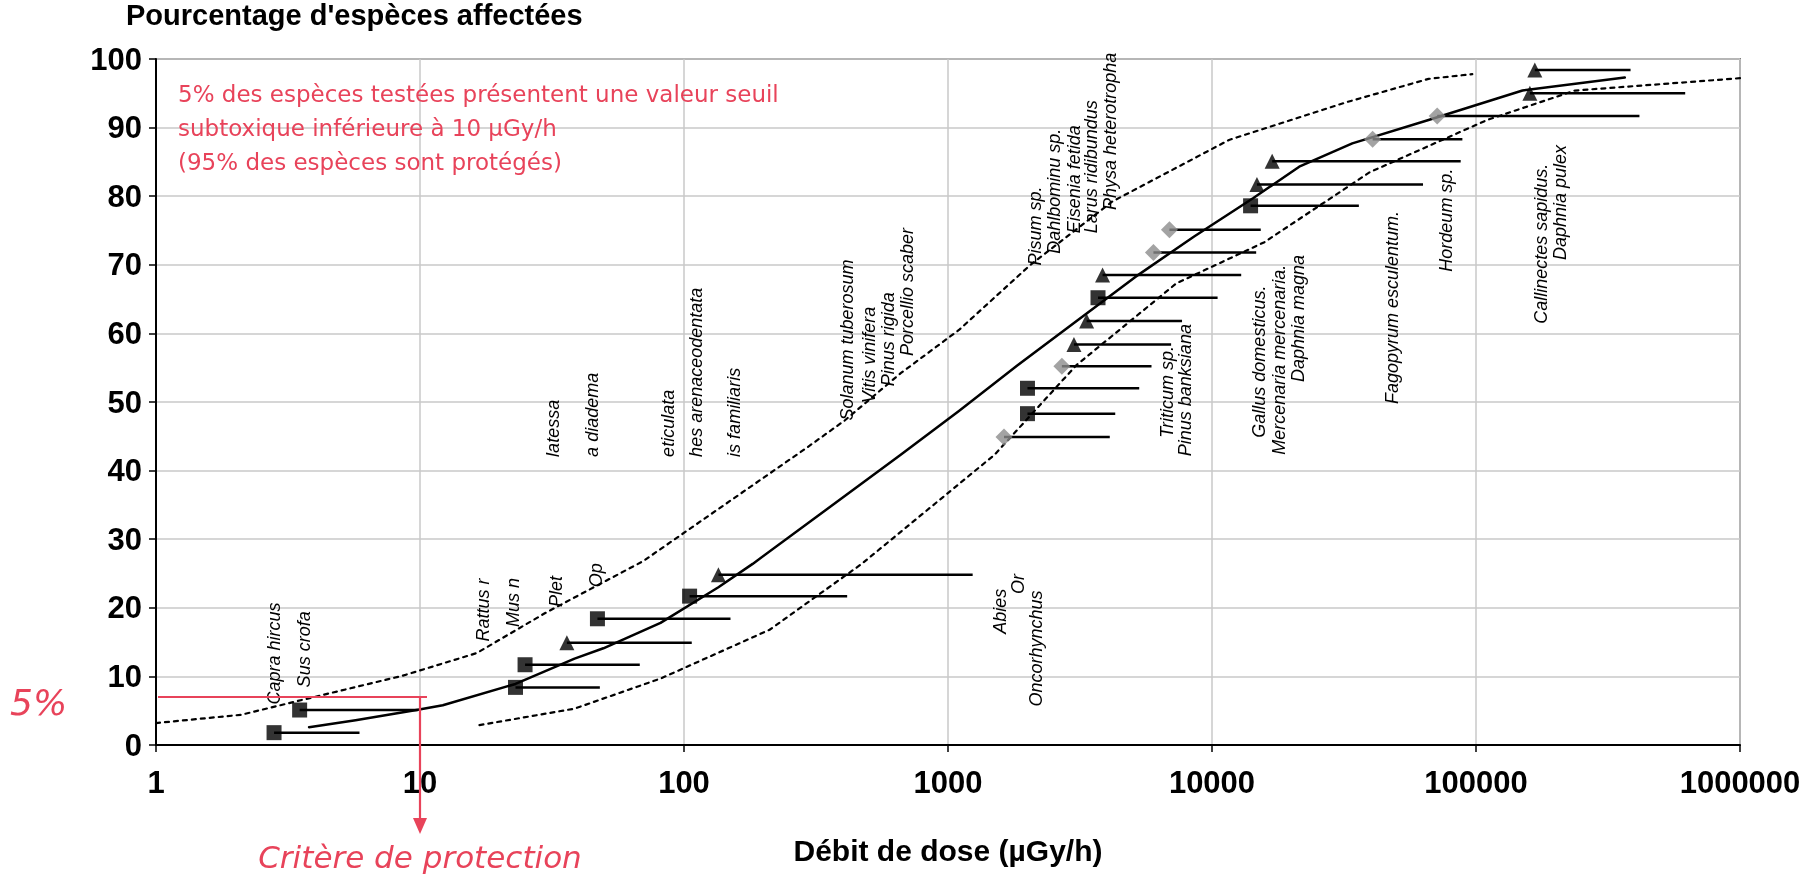 The width and height of the screenshot is (1818, 885). What do you see at coordinates (1017, 584) in the screenshot?
I see `annotation: Or` at bounding box center [1017, 584].